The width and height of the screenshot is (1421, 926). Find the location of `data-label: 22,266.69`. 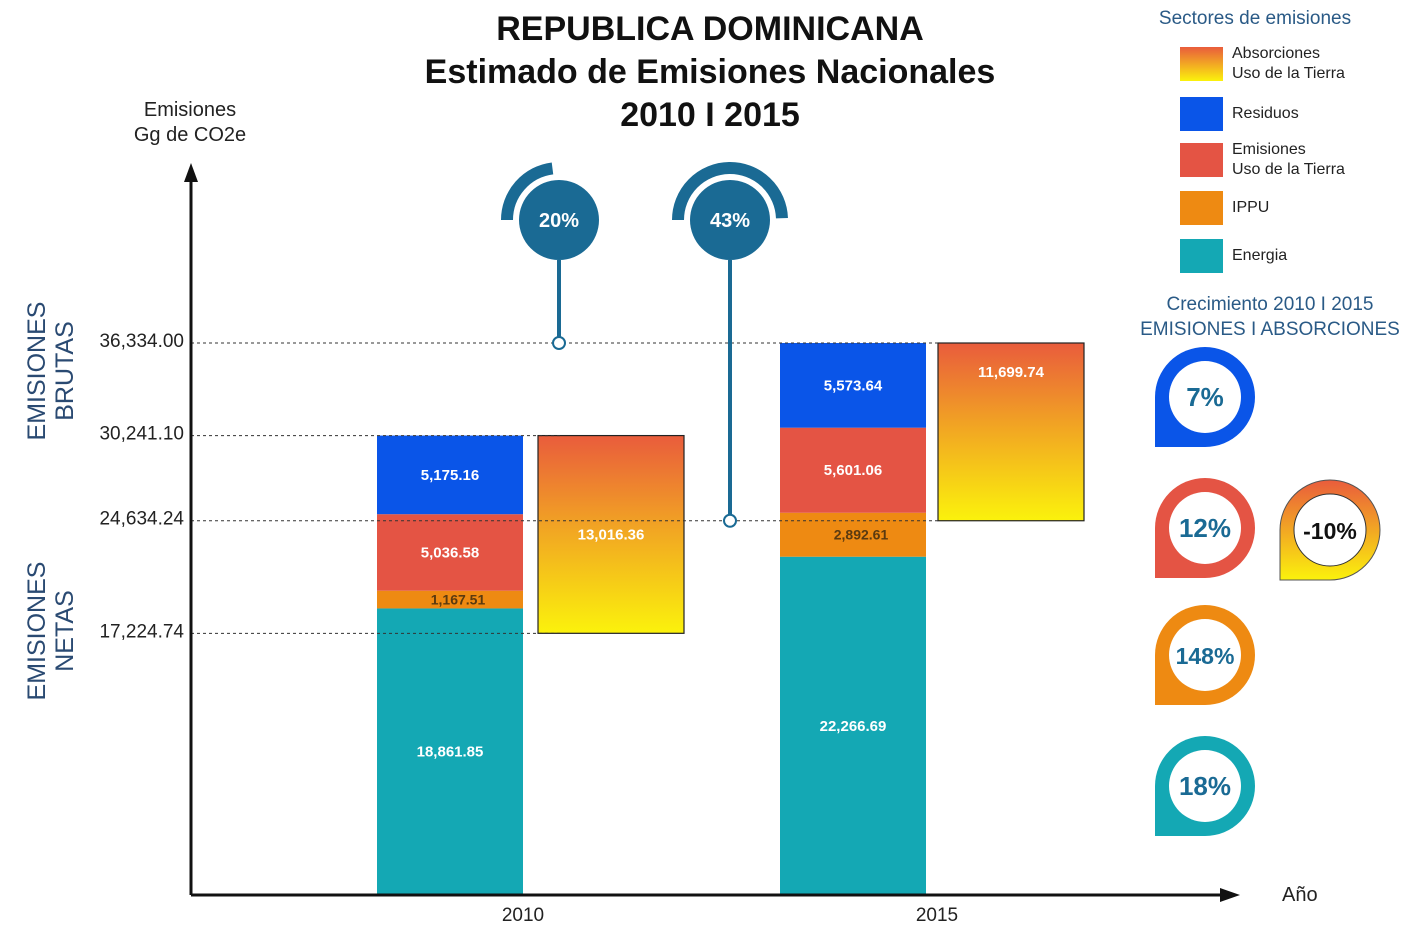

data-label: 22,266.69 is located at coordinates (853, 726).